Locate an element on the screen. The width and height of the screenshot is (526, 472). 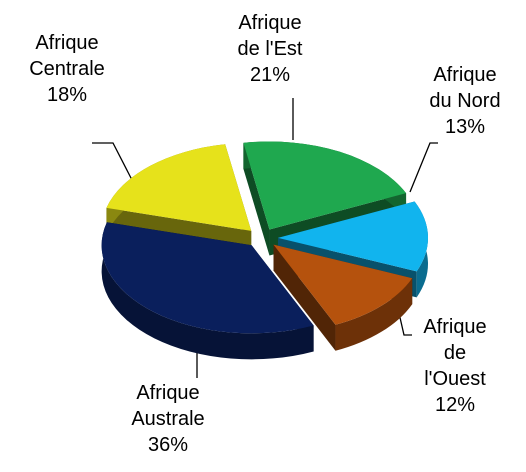
slice-label: Afrique Centrale 18% is located at coordinates (67, 69).